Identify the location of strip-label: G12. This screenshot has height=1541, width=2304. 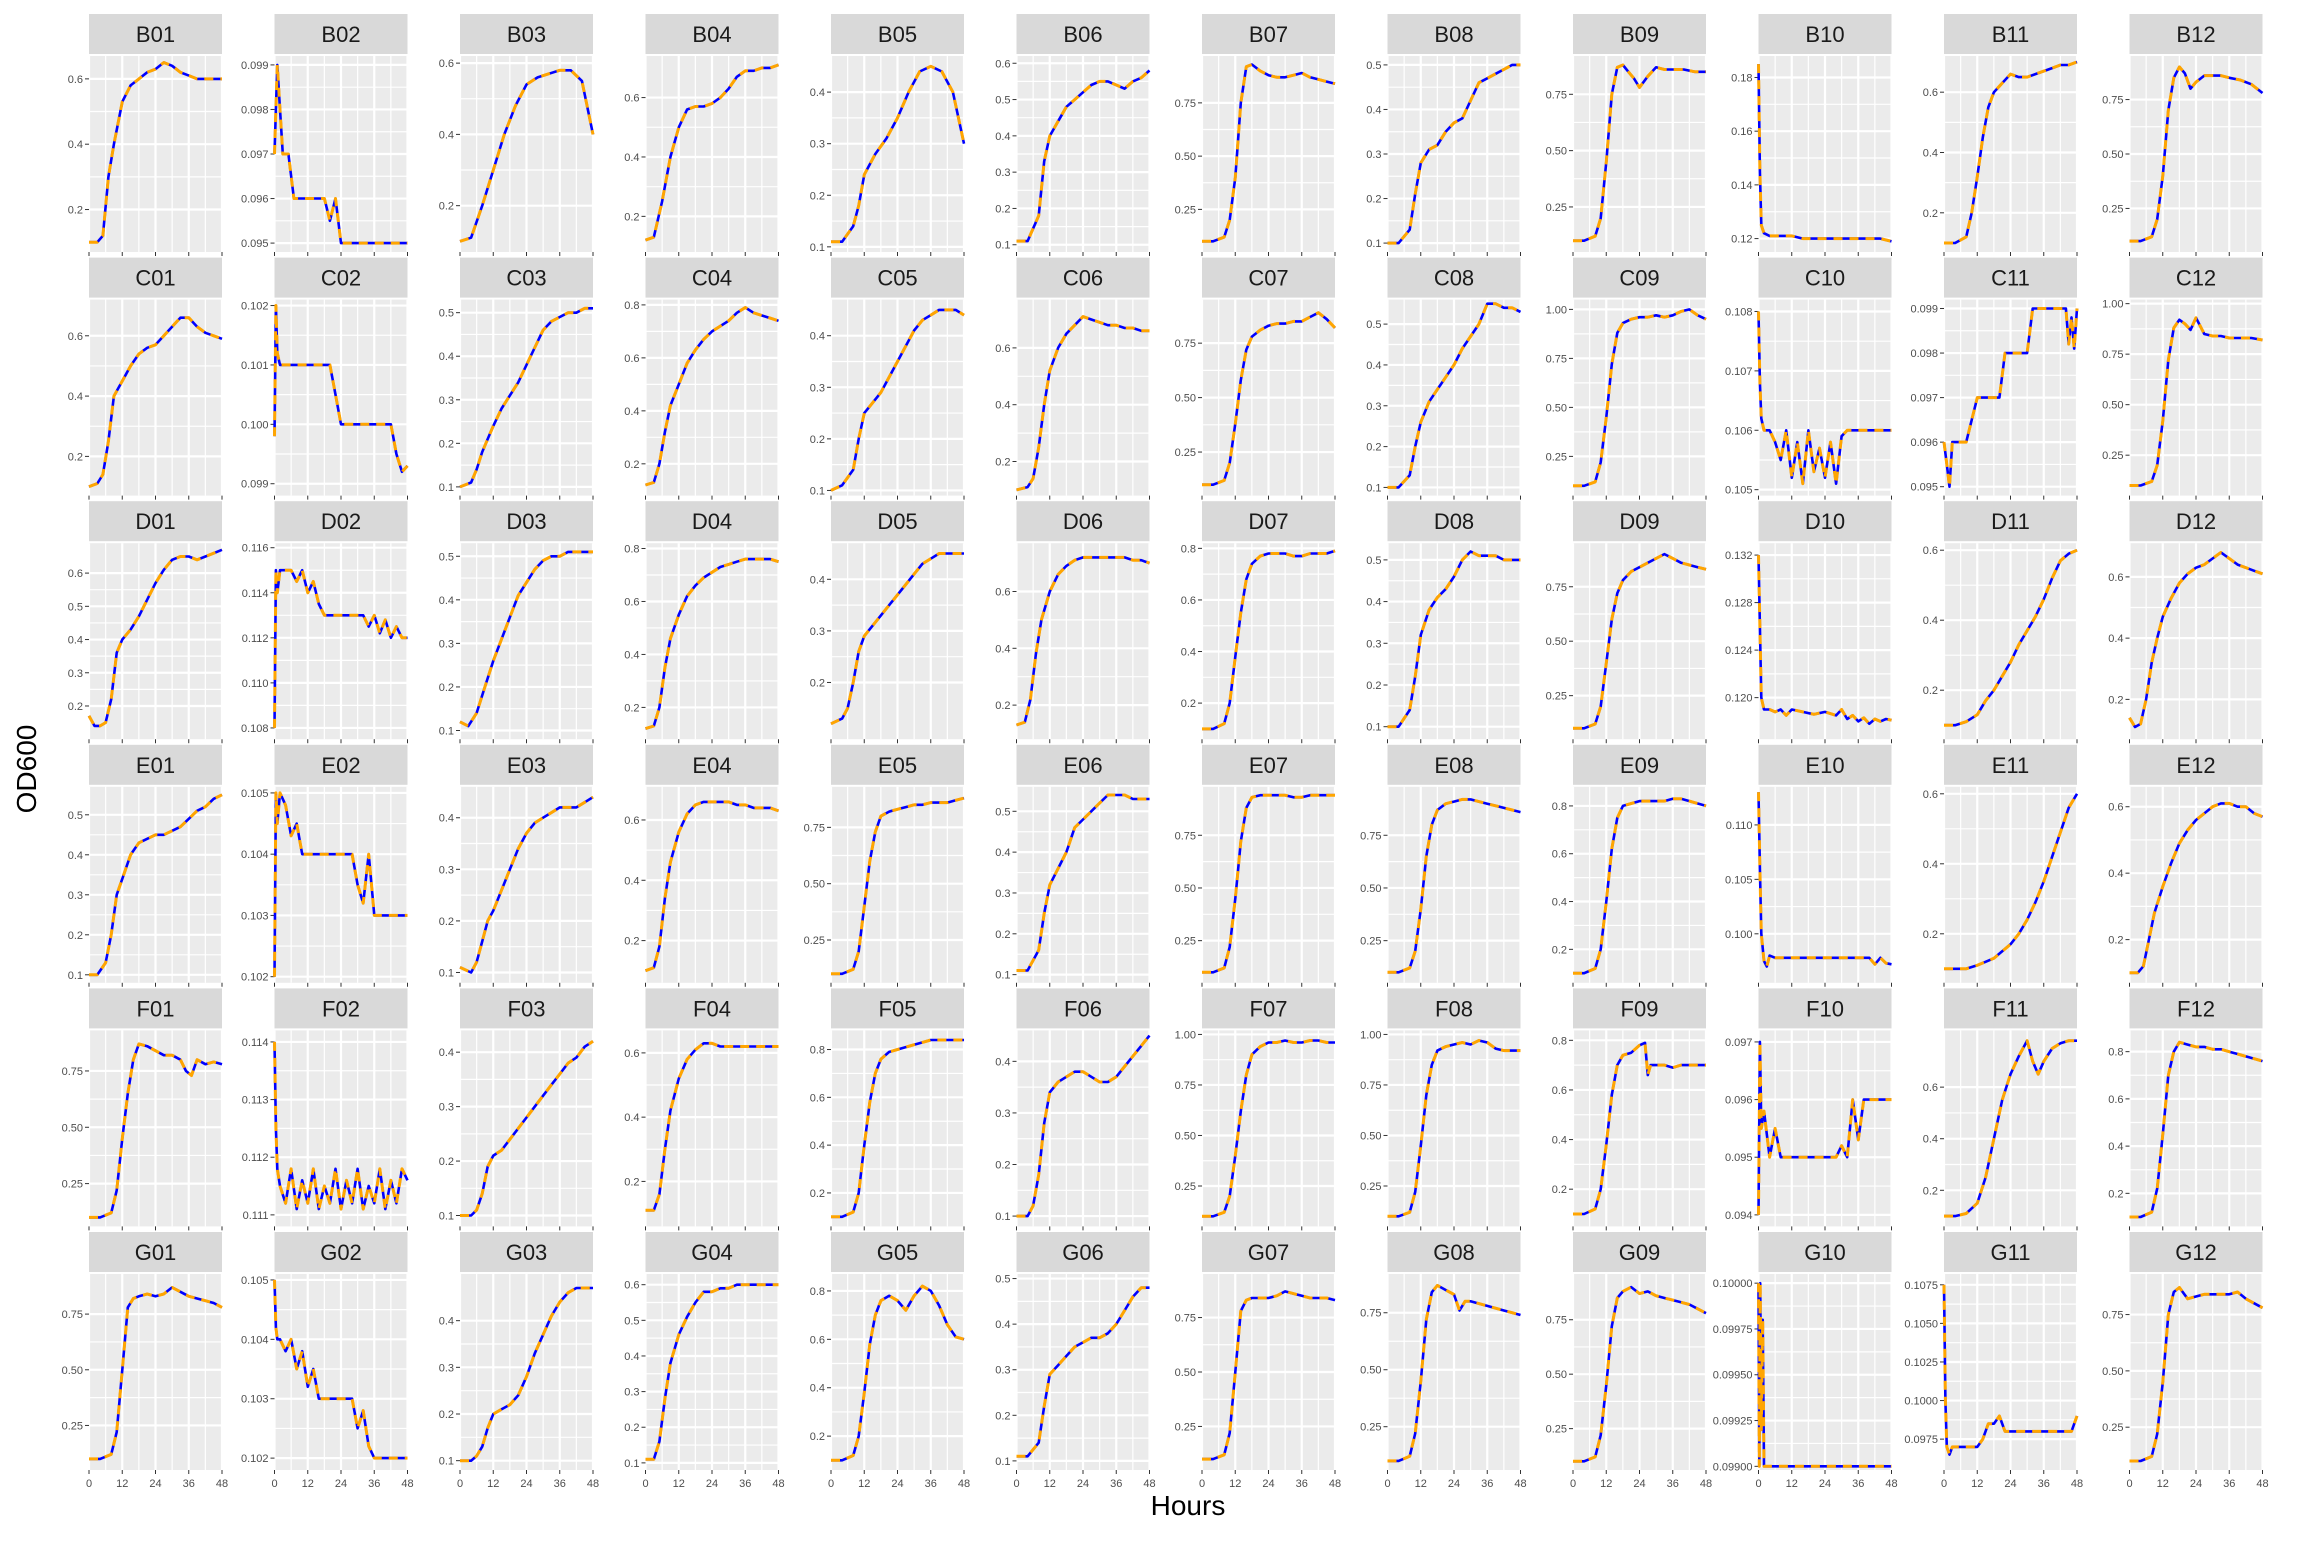
(2196, 1252).